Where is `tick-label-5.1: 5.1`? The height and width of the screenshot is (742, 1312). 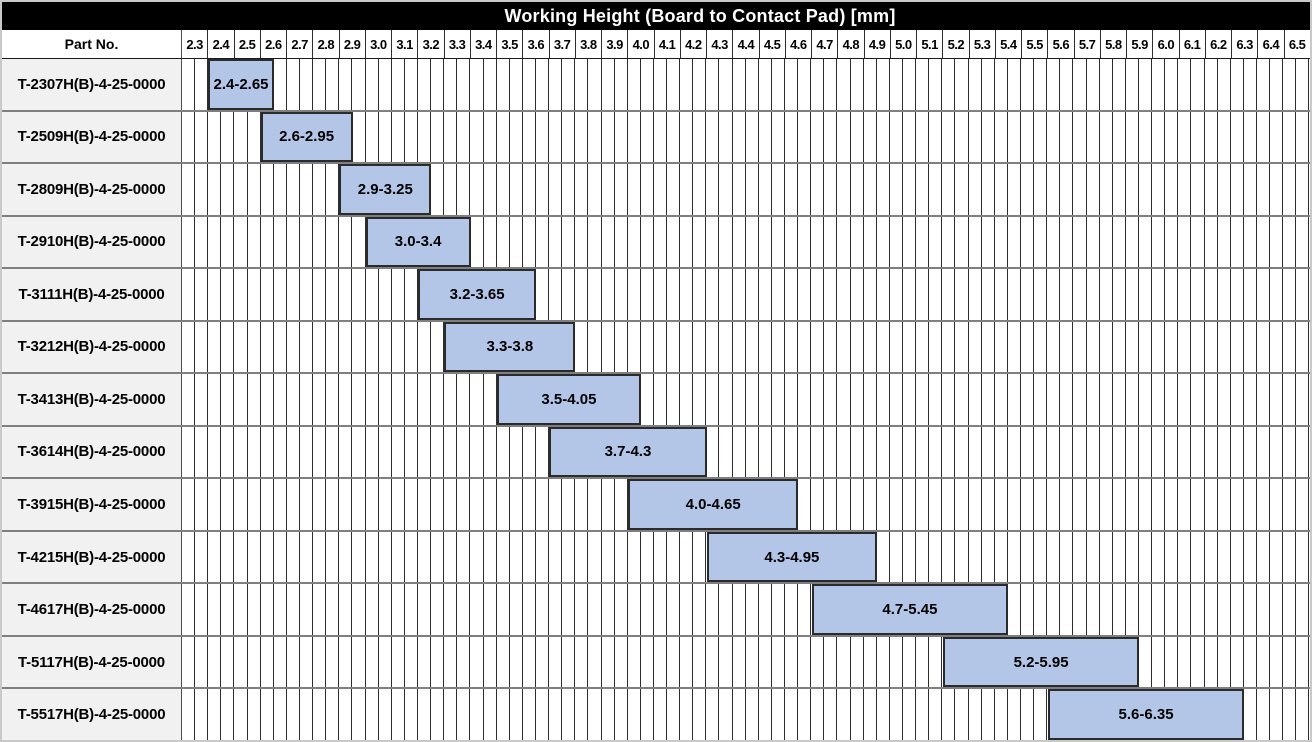
tick-label-5.1: 5.1 is located at coordinates (930, 44).